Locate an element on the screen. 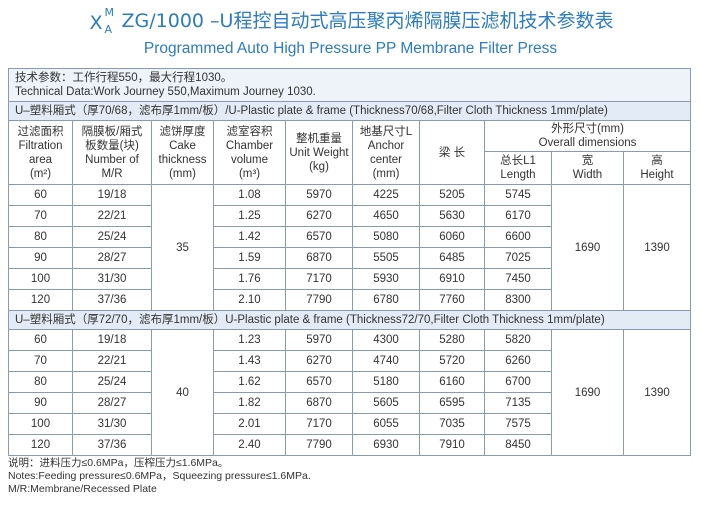 Image resolution: width=701 pixels, height=505 pixels. column-header: 过滤面积 Filtration area (m²) is located at coordinates (40, 152).